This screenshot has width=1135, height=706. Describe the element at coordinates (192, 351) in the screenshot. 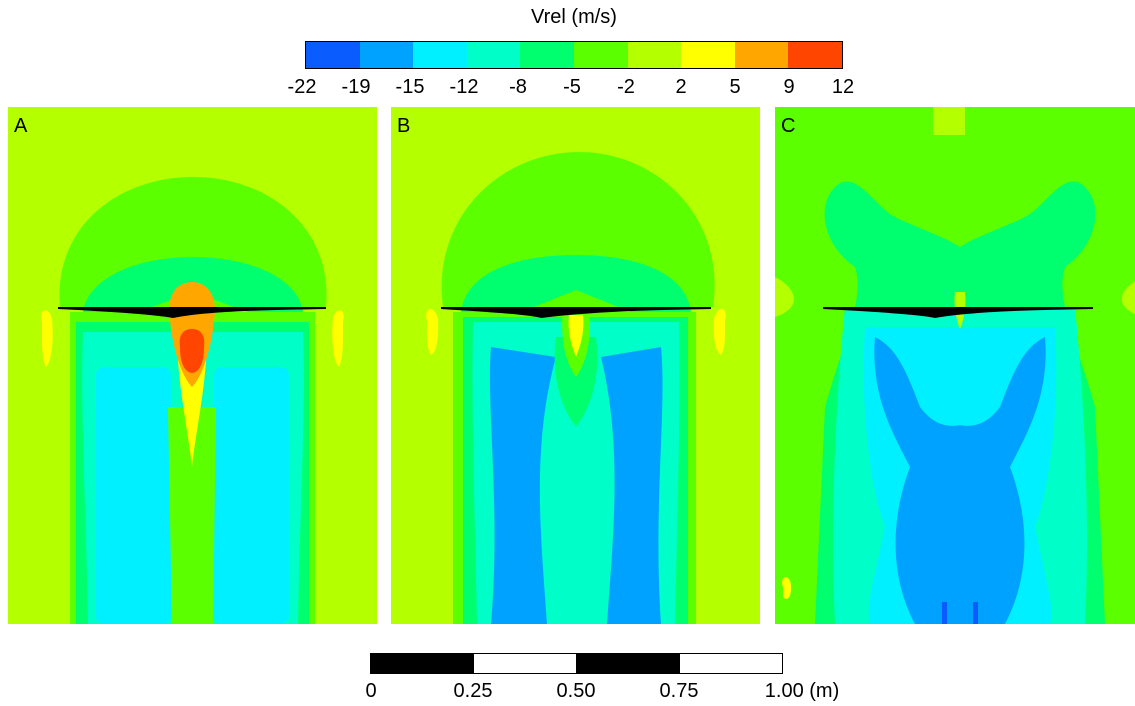

I see `hub-jet-max` at that location.